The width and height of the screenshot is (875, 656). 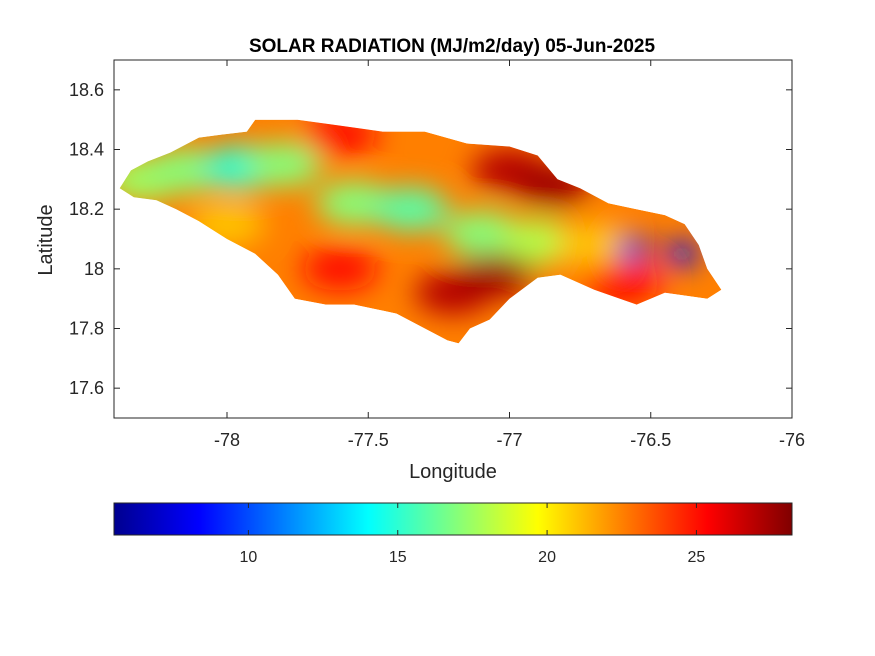 I want to click on colorbar-ticks: 10 15 20 25, so click(x=473, y=534).